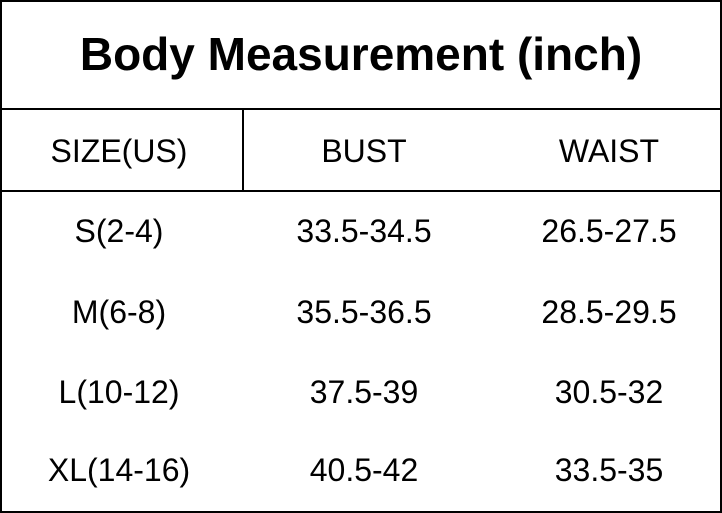  I want to click on table-cell: 37.5-39, so click(364, 392).